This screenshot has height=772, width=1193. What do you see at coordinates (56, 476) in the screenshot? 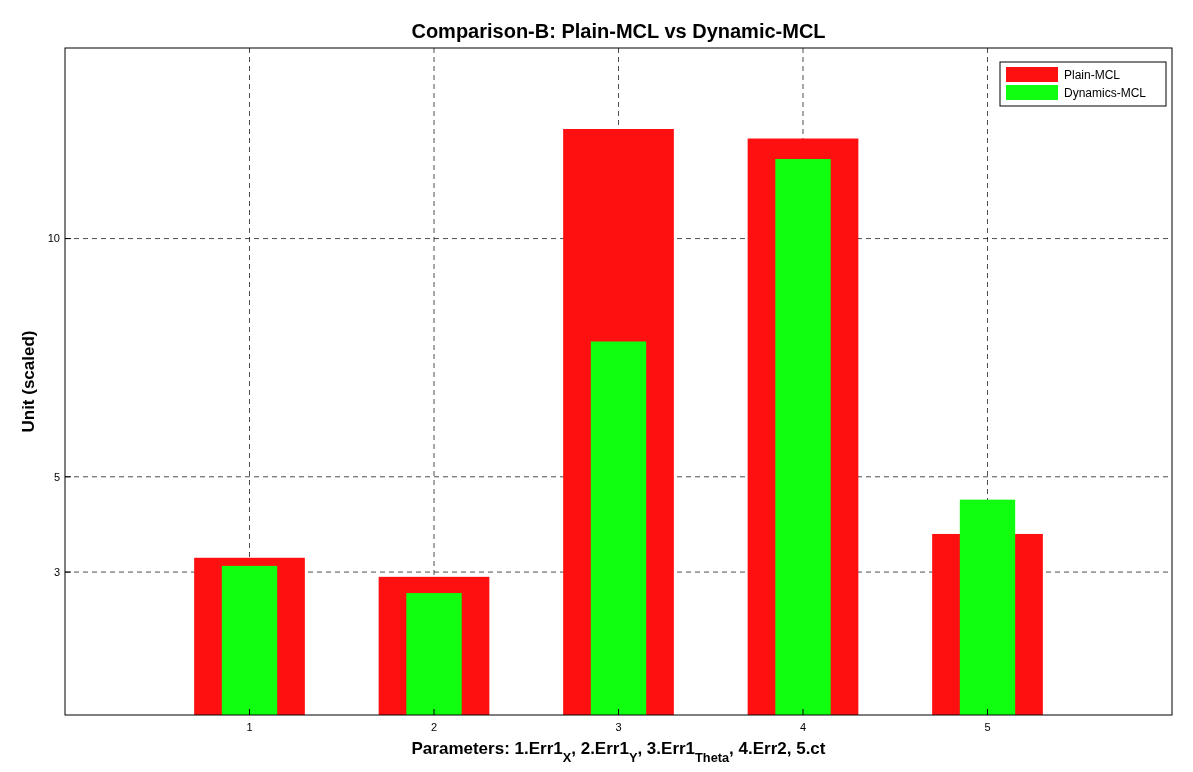
I see `y-tick-label: 5` at bounding box center [56, 476].